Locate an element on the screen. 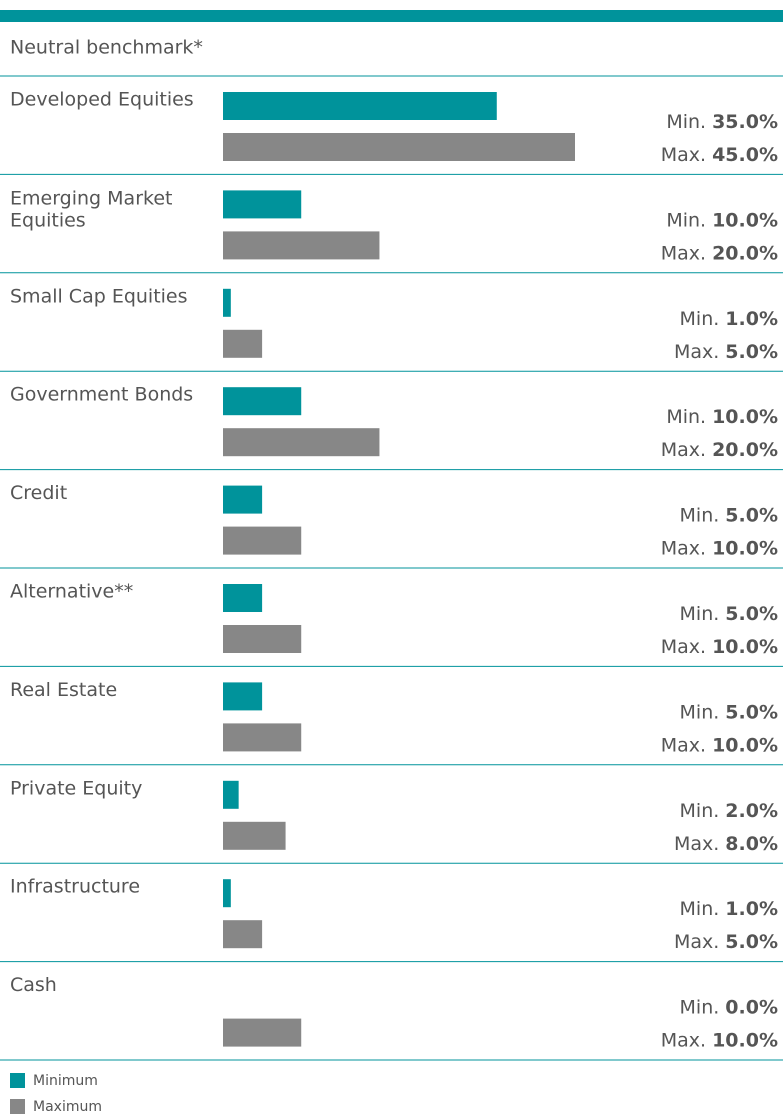 This screenshot has width=783, height=1118. category-label: Small Cap Equities is located at coordinates (99, 296).